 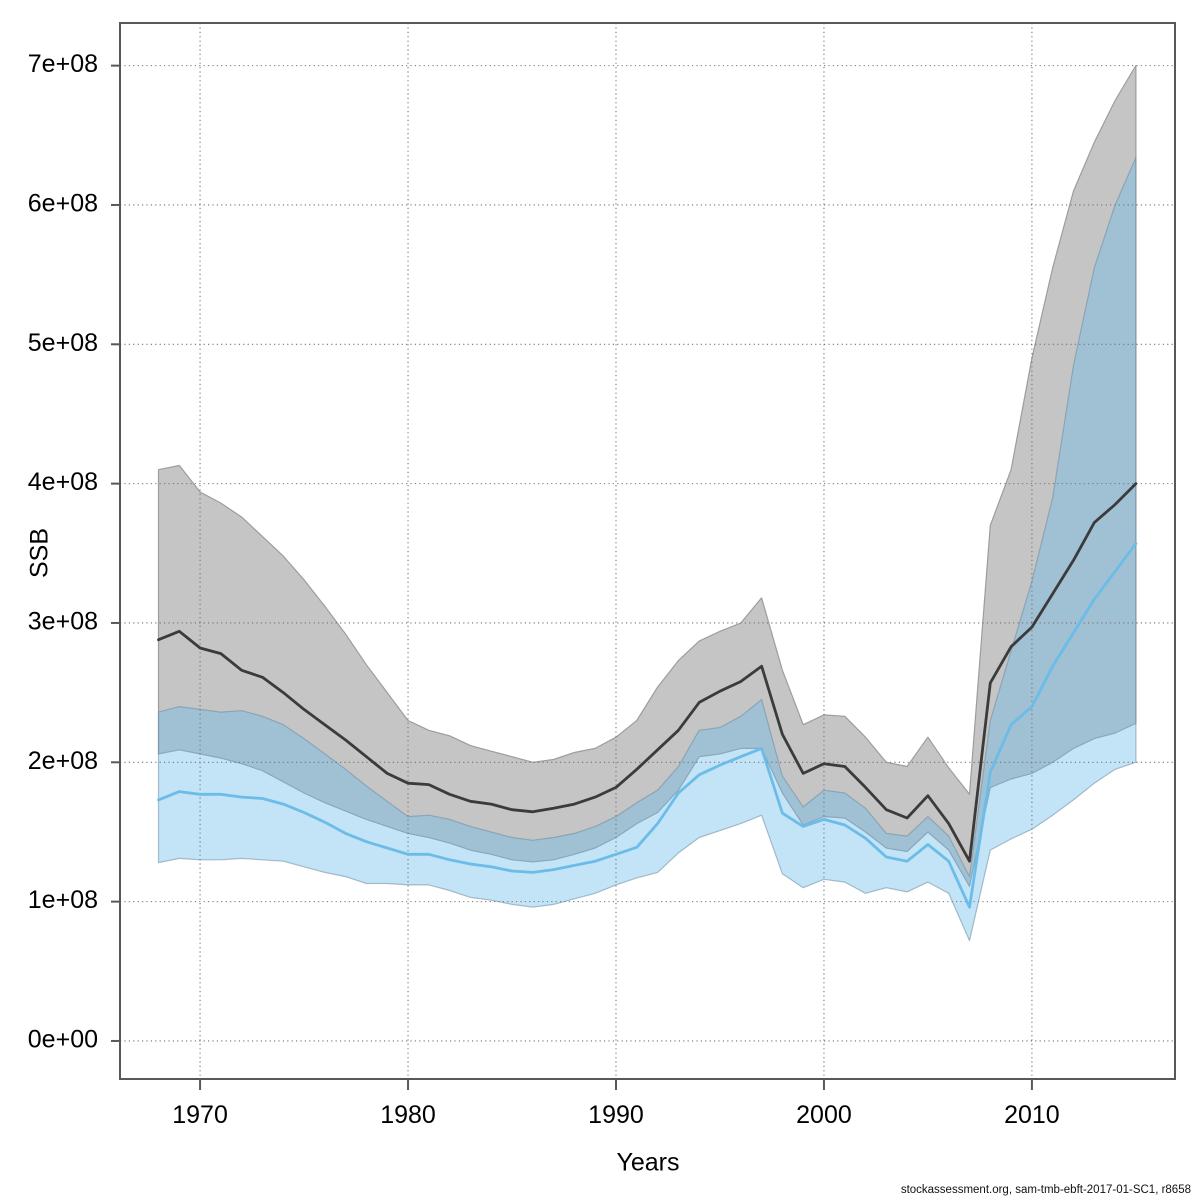 I want to click on x-axis-title: Years, so click(x=648, y=1162).